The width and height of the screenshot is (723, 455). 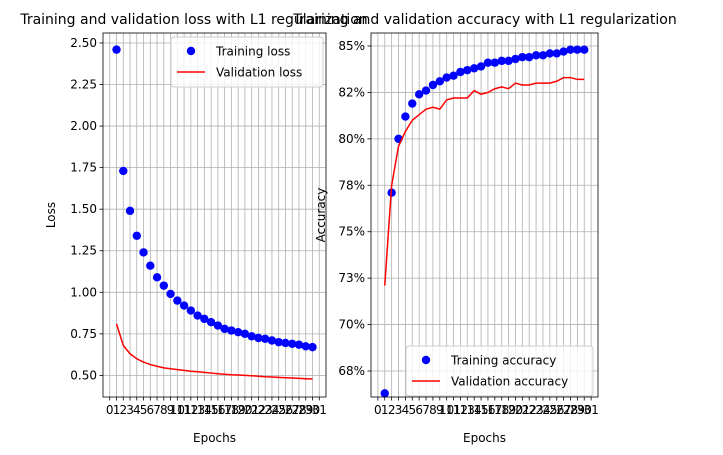 I want to click on y-tick-label: 73%, so click(x=351, y=278).